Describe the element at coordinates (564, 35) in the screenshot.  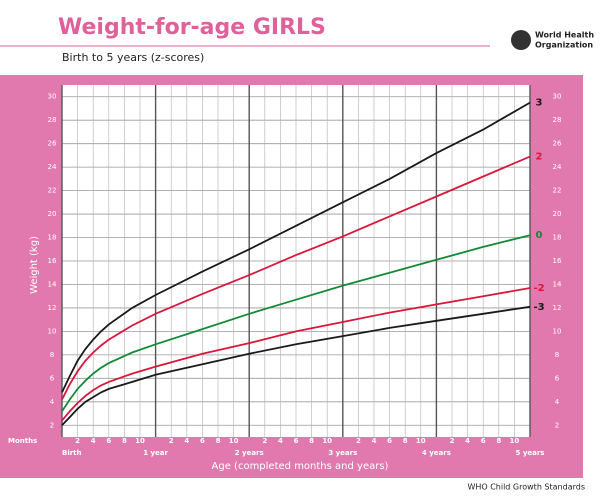
I see `logo-text: World Health` at that location.